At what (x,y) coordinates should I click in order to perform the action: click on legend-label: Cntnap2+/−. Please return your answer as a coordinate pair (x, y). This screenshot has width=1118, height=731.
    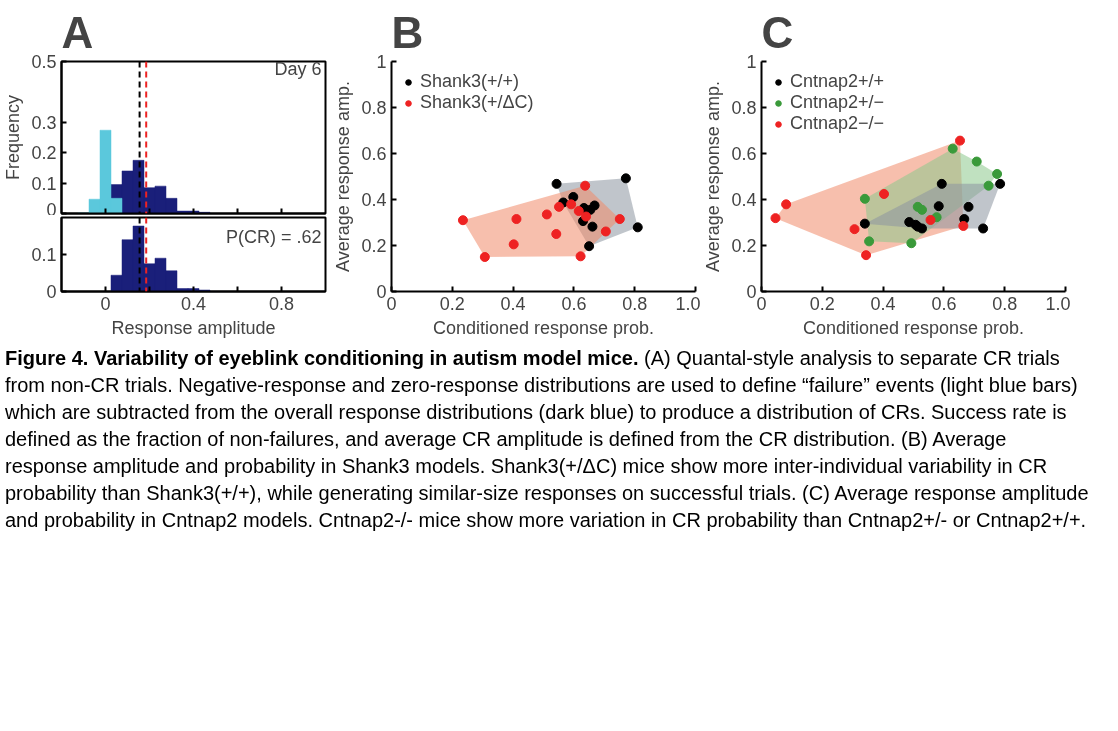
    Looking at the image, I should click on (837, 102).